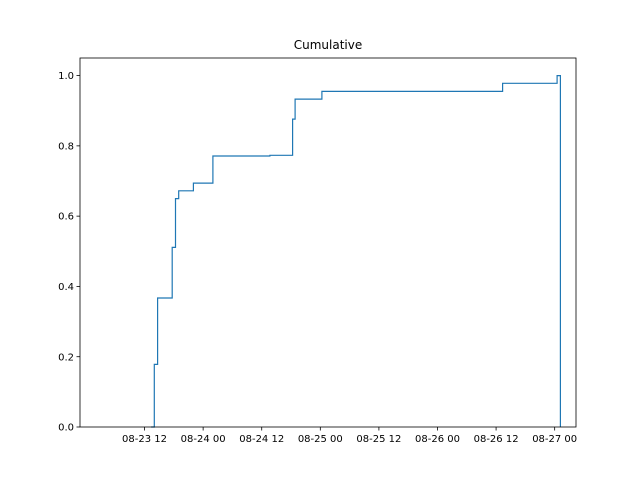 The height and width of the screenshot is (485, 640). I want to click on x-tick-label: 08-23 12, so click(144, 439).